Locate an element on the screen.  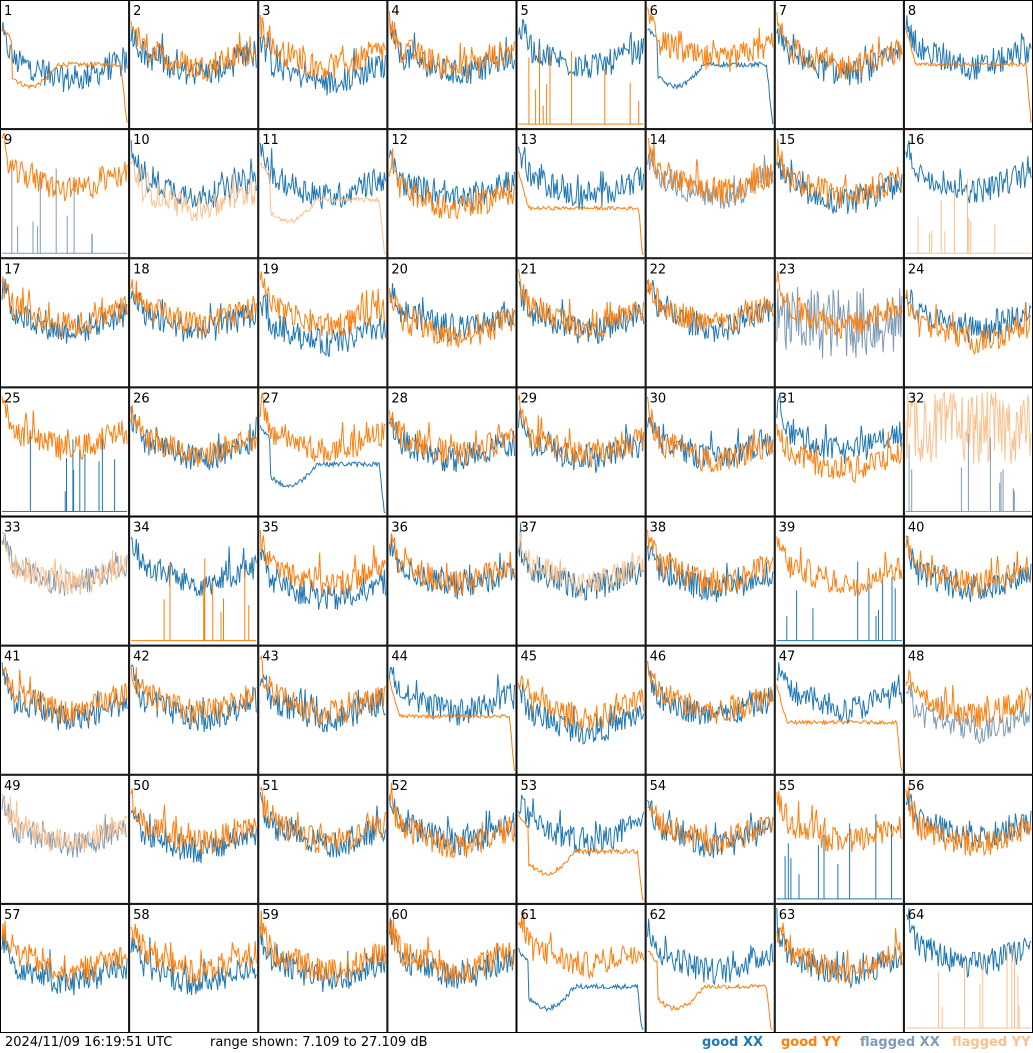
panel-label: 48 is located at coordinates (916, 657).